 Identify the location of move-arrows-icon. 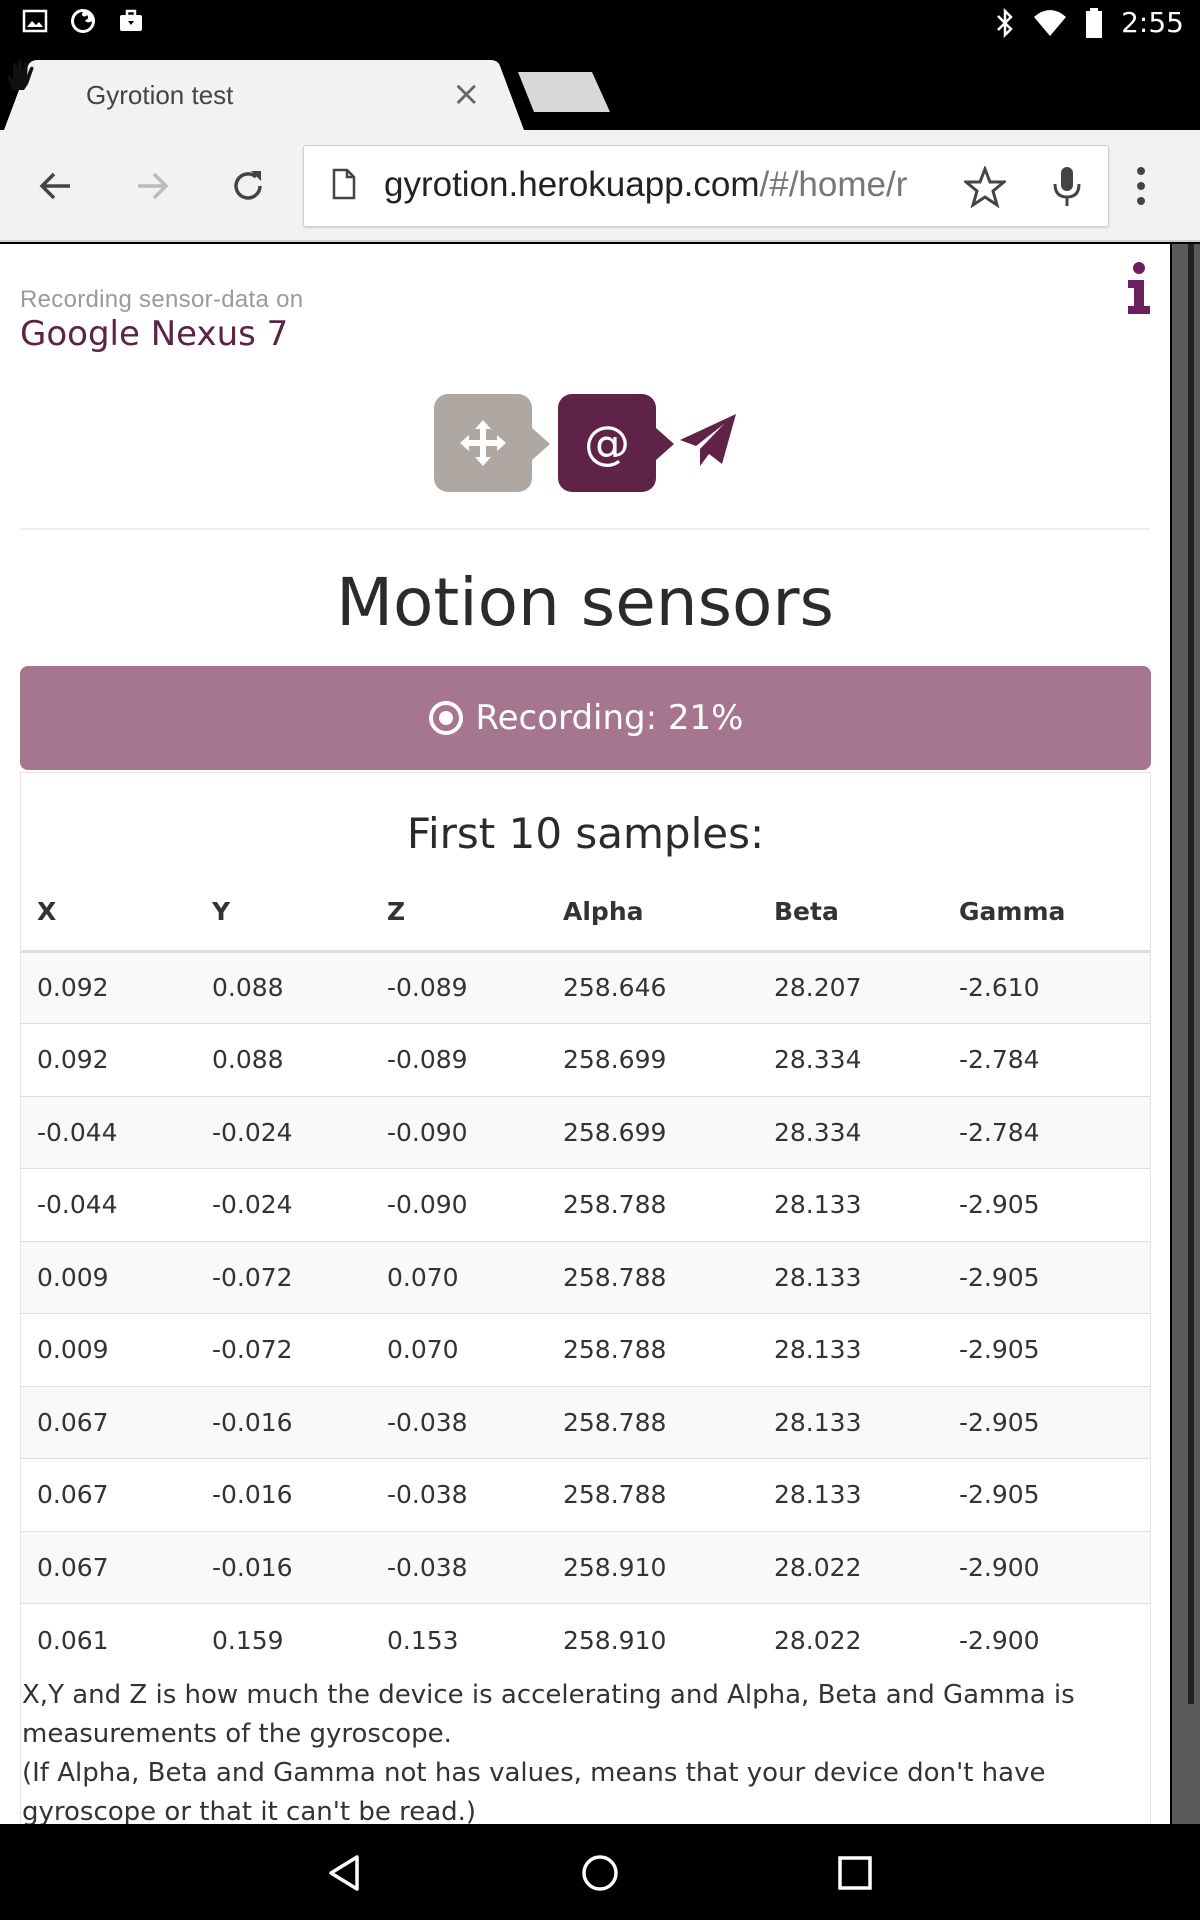
(483, 443).